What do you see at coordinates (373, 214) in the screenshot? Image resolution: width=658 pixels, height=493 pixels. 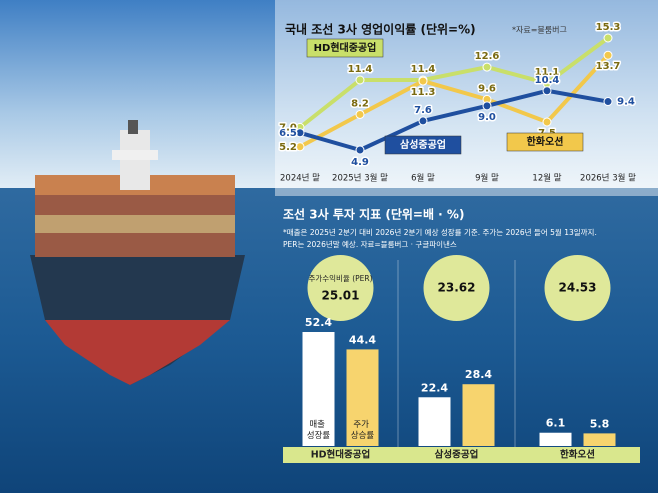 I see `bar-title: 조선 3사 투자 지표 (단위=배 · %)` at bounding box center [373, 214].